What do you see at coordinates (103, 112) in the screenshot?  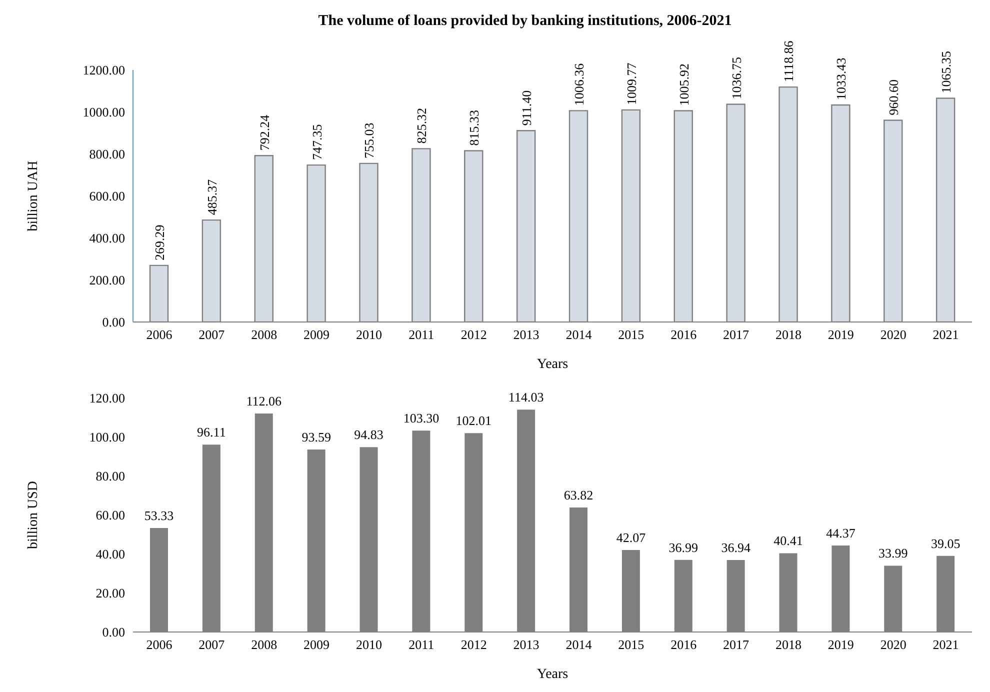 I see `y-tick-label: 1000.00` at bounding box center [103, 112].